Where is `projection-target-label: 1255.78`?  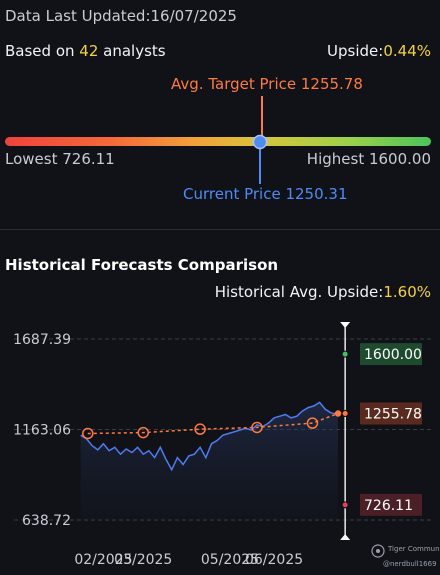 projection-target-label: 1255.78 is located at coordinates (393, 414).